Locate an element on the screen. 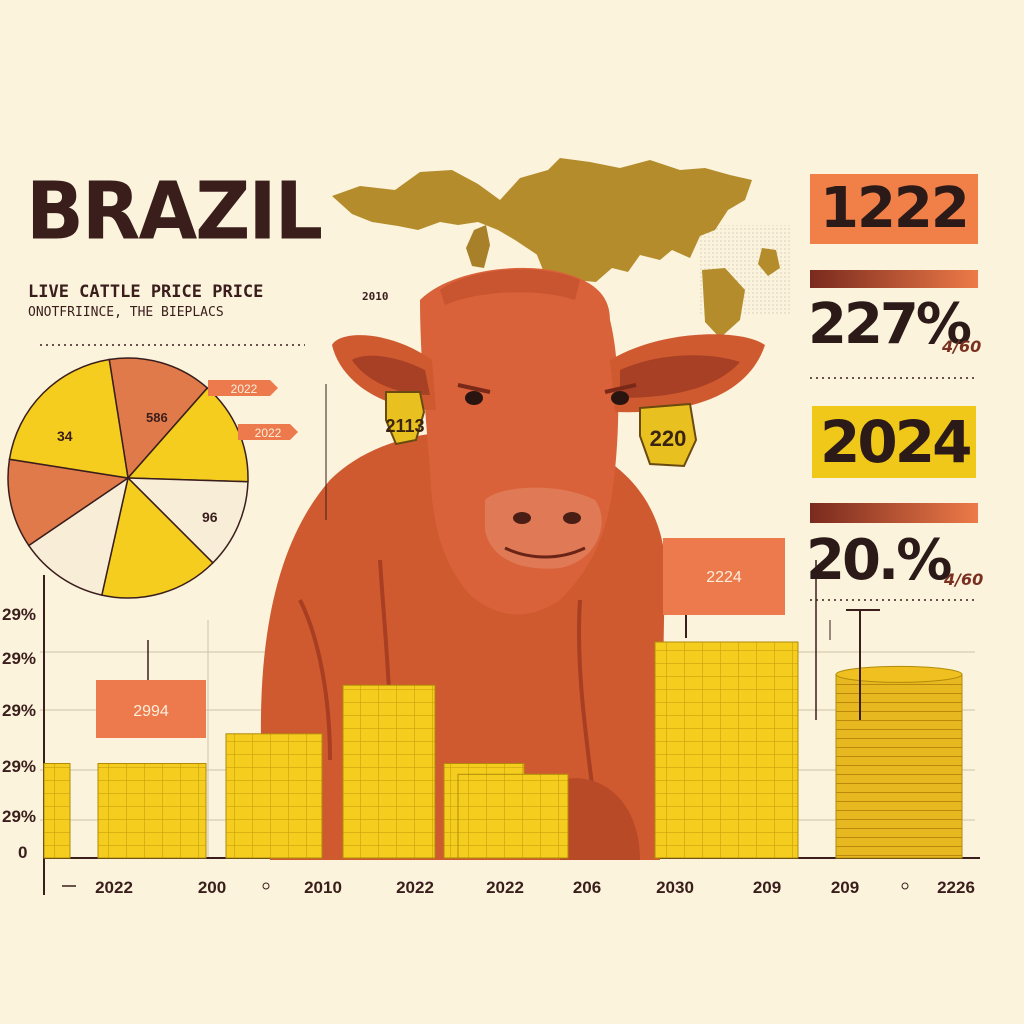  stat-box-2024 is located at coordinates (894, 442).